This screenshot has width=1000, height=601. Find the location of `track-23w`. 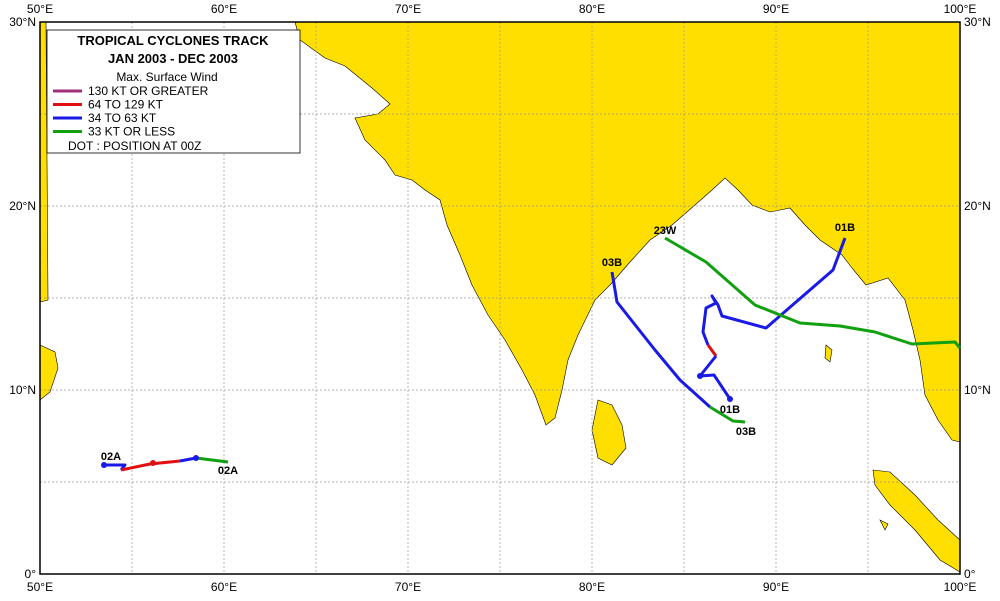

track-23w is located at coordinates (813, 292).